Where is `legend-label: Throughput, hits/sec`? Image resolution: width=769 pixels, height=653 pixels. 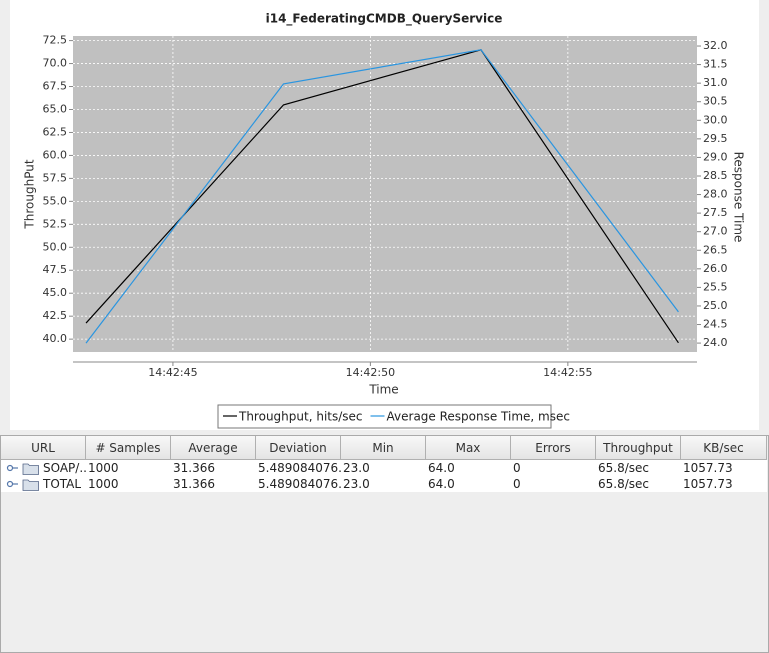
legend-label: Throughput, hits/sec is located at coordinates (300, 417).